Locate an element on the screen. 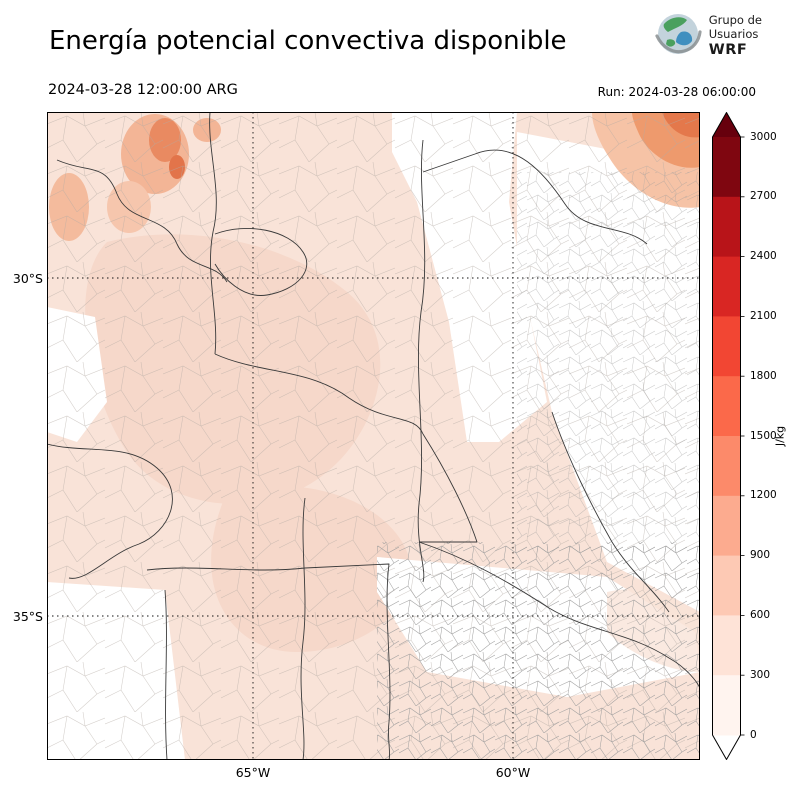  colorbar-tick: 0 is located at coordinates (753, 734).